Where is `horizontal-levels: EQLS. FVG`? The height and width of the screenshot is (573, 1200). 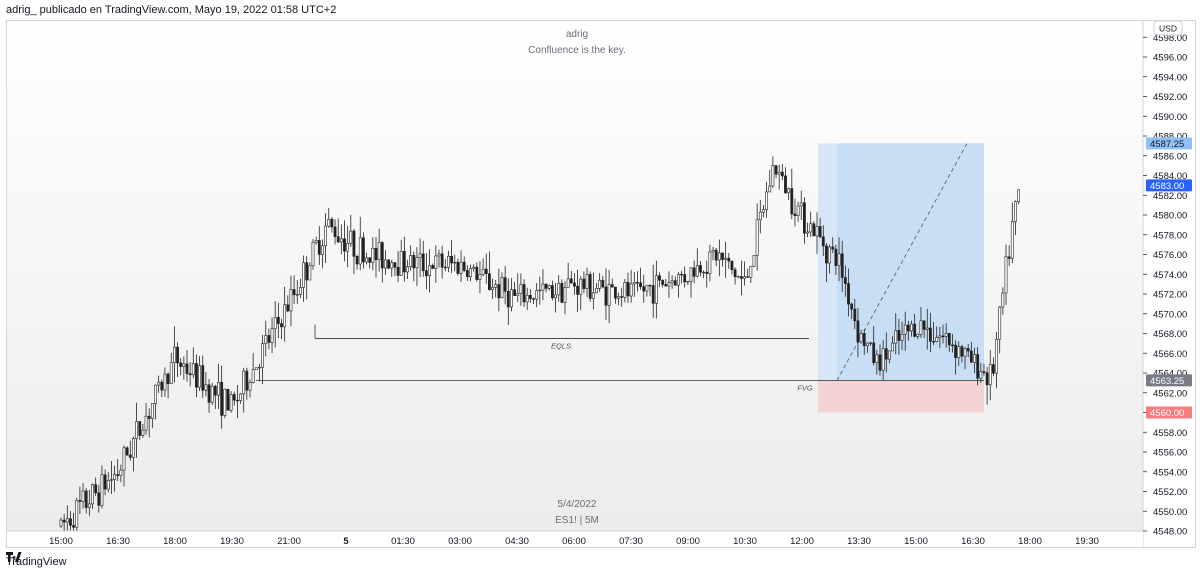 horizontal-levels: EQLS. FVG is located at coordinates (620, 358).